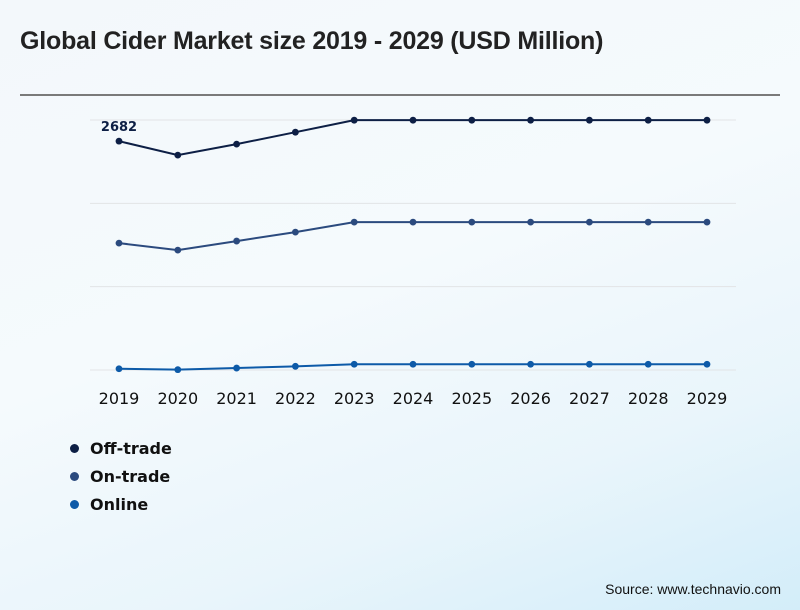 The width and height of the screenshot is (800, 610). What do you see at coordinates (693, 589) in the screenshot?
I see `source-credit: Source: www.technavio.com` at bounding box center [693, 589].